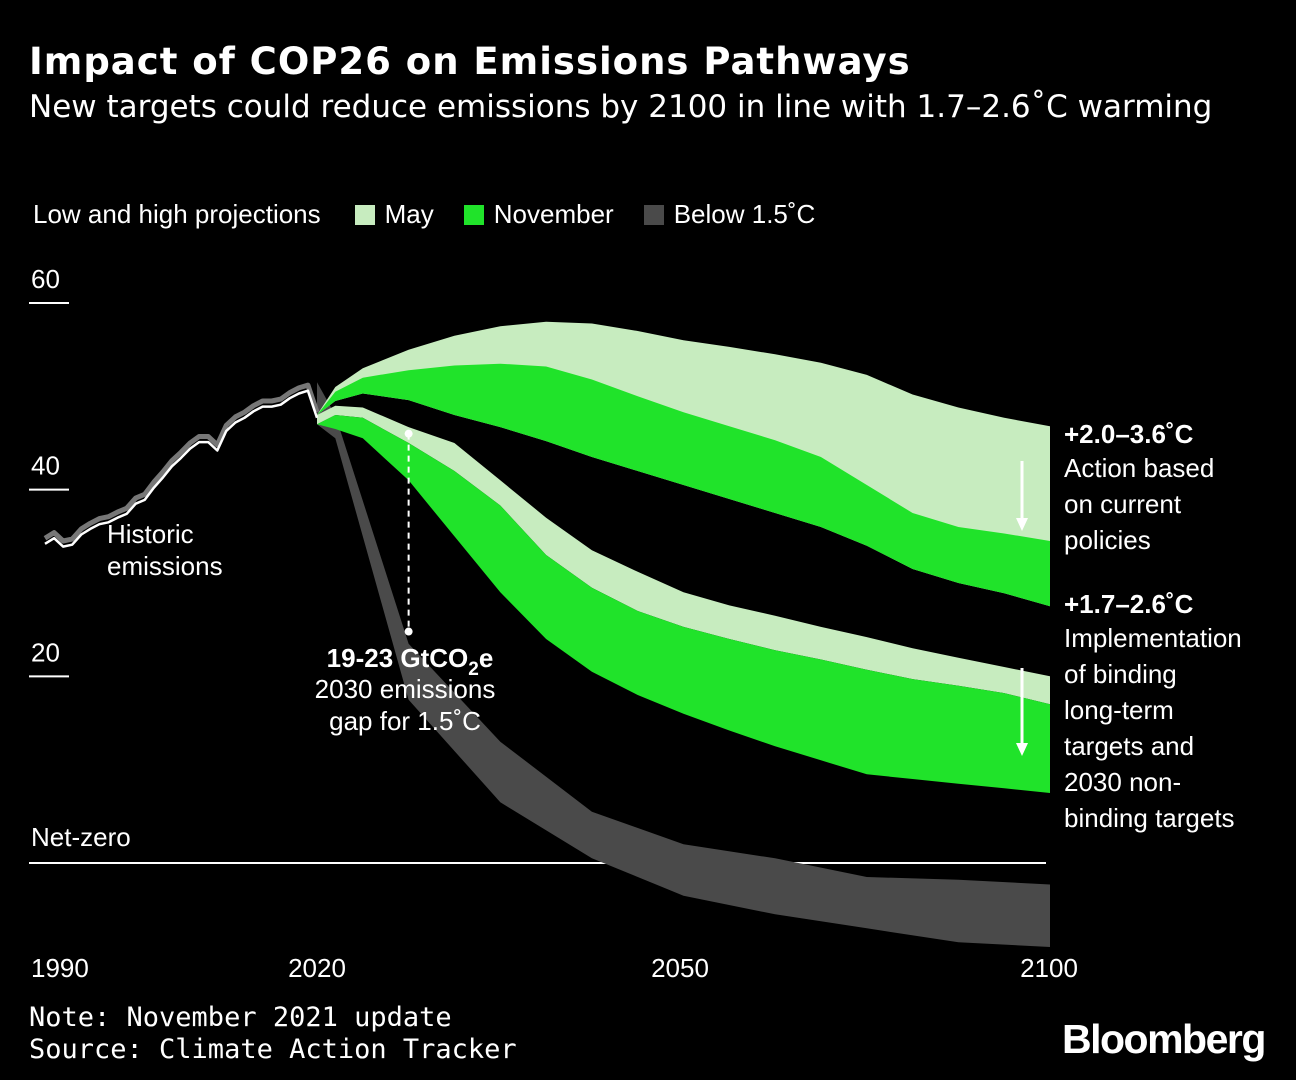 Image resolution: width=1296 pixels, height=1080 pixels. Describe the element at coordinates (1022, 524) in the screenshot. I see `upper-arrow-head` at that location.